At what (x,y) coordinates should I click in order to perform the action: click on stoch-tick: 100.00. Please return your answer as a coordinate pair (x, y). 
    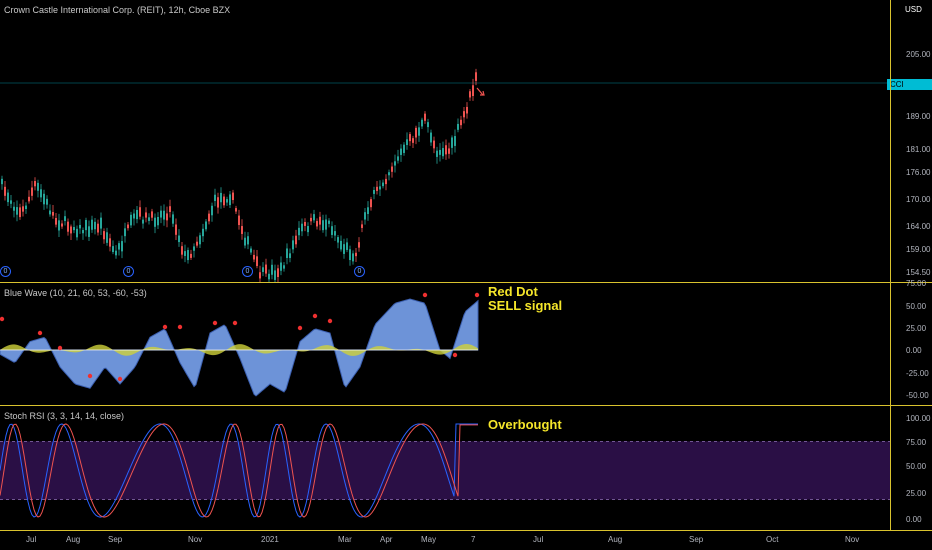
    Looking at the image, I should click on (918, 418).